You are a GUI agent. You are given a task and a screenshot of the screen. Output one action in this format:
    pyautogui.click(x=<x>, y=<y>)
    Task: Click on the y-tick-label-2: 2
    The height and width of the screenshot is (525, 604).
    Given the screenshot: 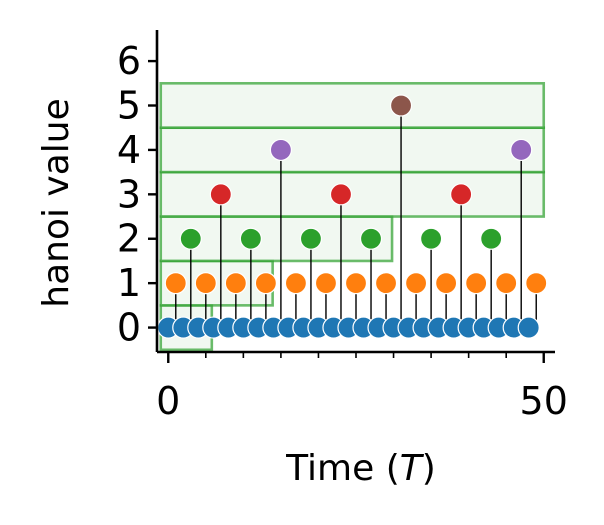 What is the action you would take?
    pyautogui.click(x=129, y=239)
    